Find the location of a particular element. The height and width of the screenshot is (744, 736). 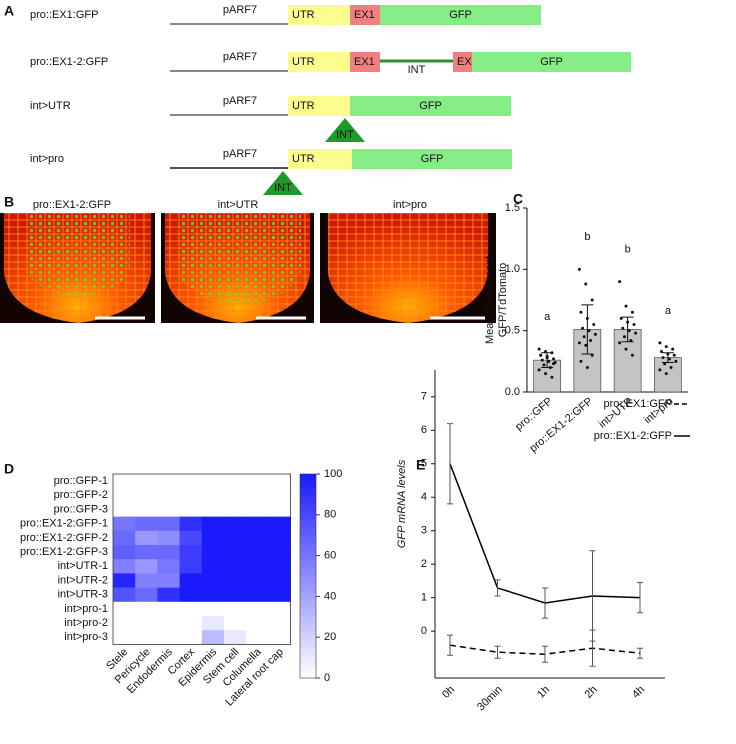

colorbar-tick-label: 20 is located at coordinates (330, 637).